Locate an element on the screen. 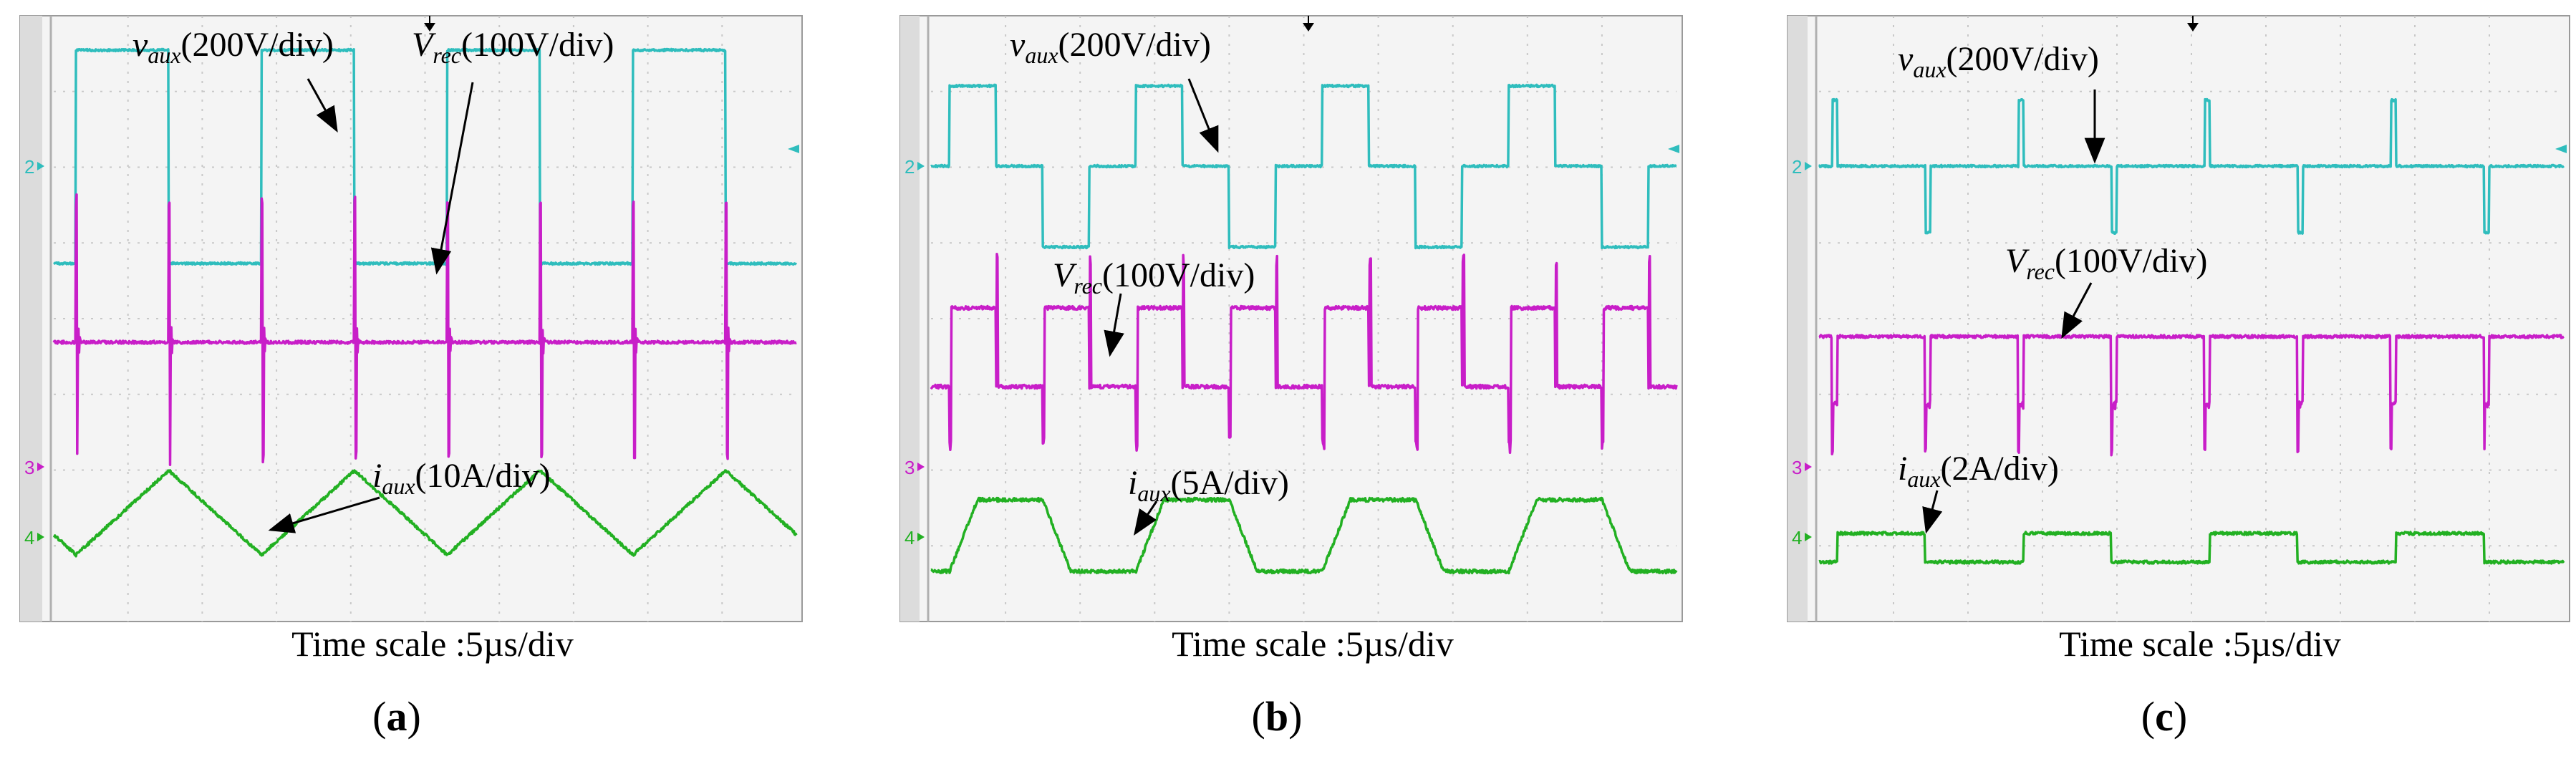  label-scale: (5A/div) is located at coordinates (1230, 483).